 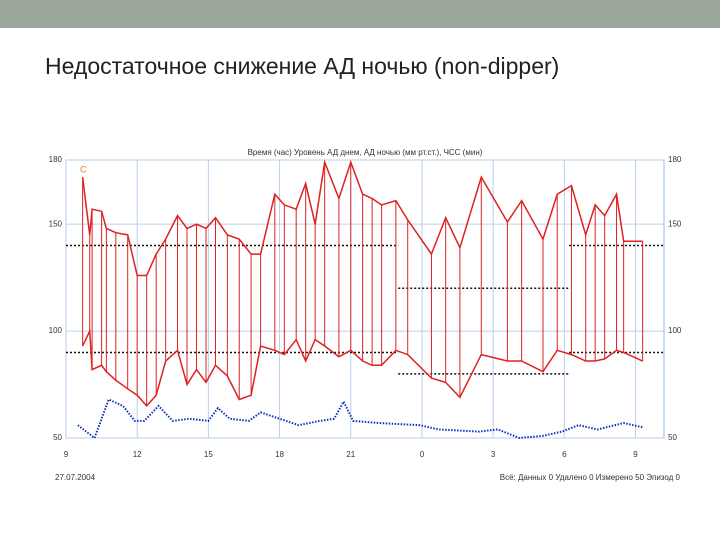 I want to click on date-label: 27.07.2004, so click(x=75, y=477).